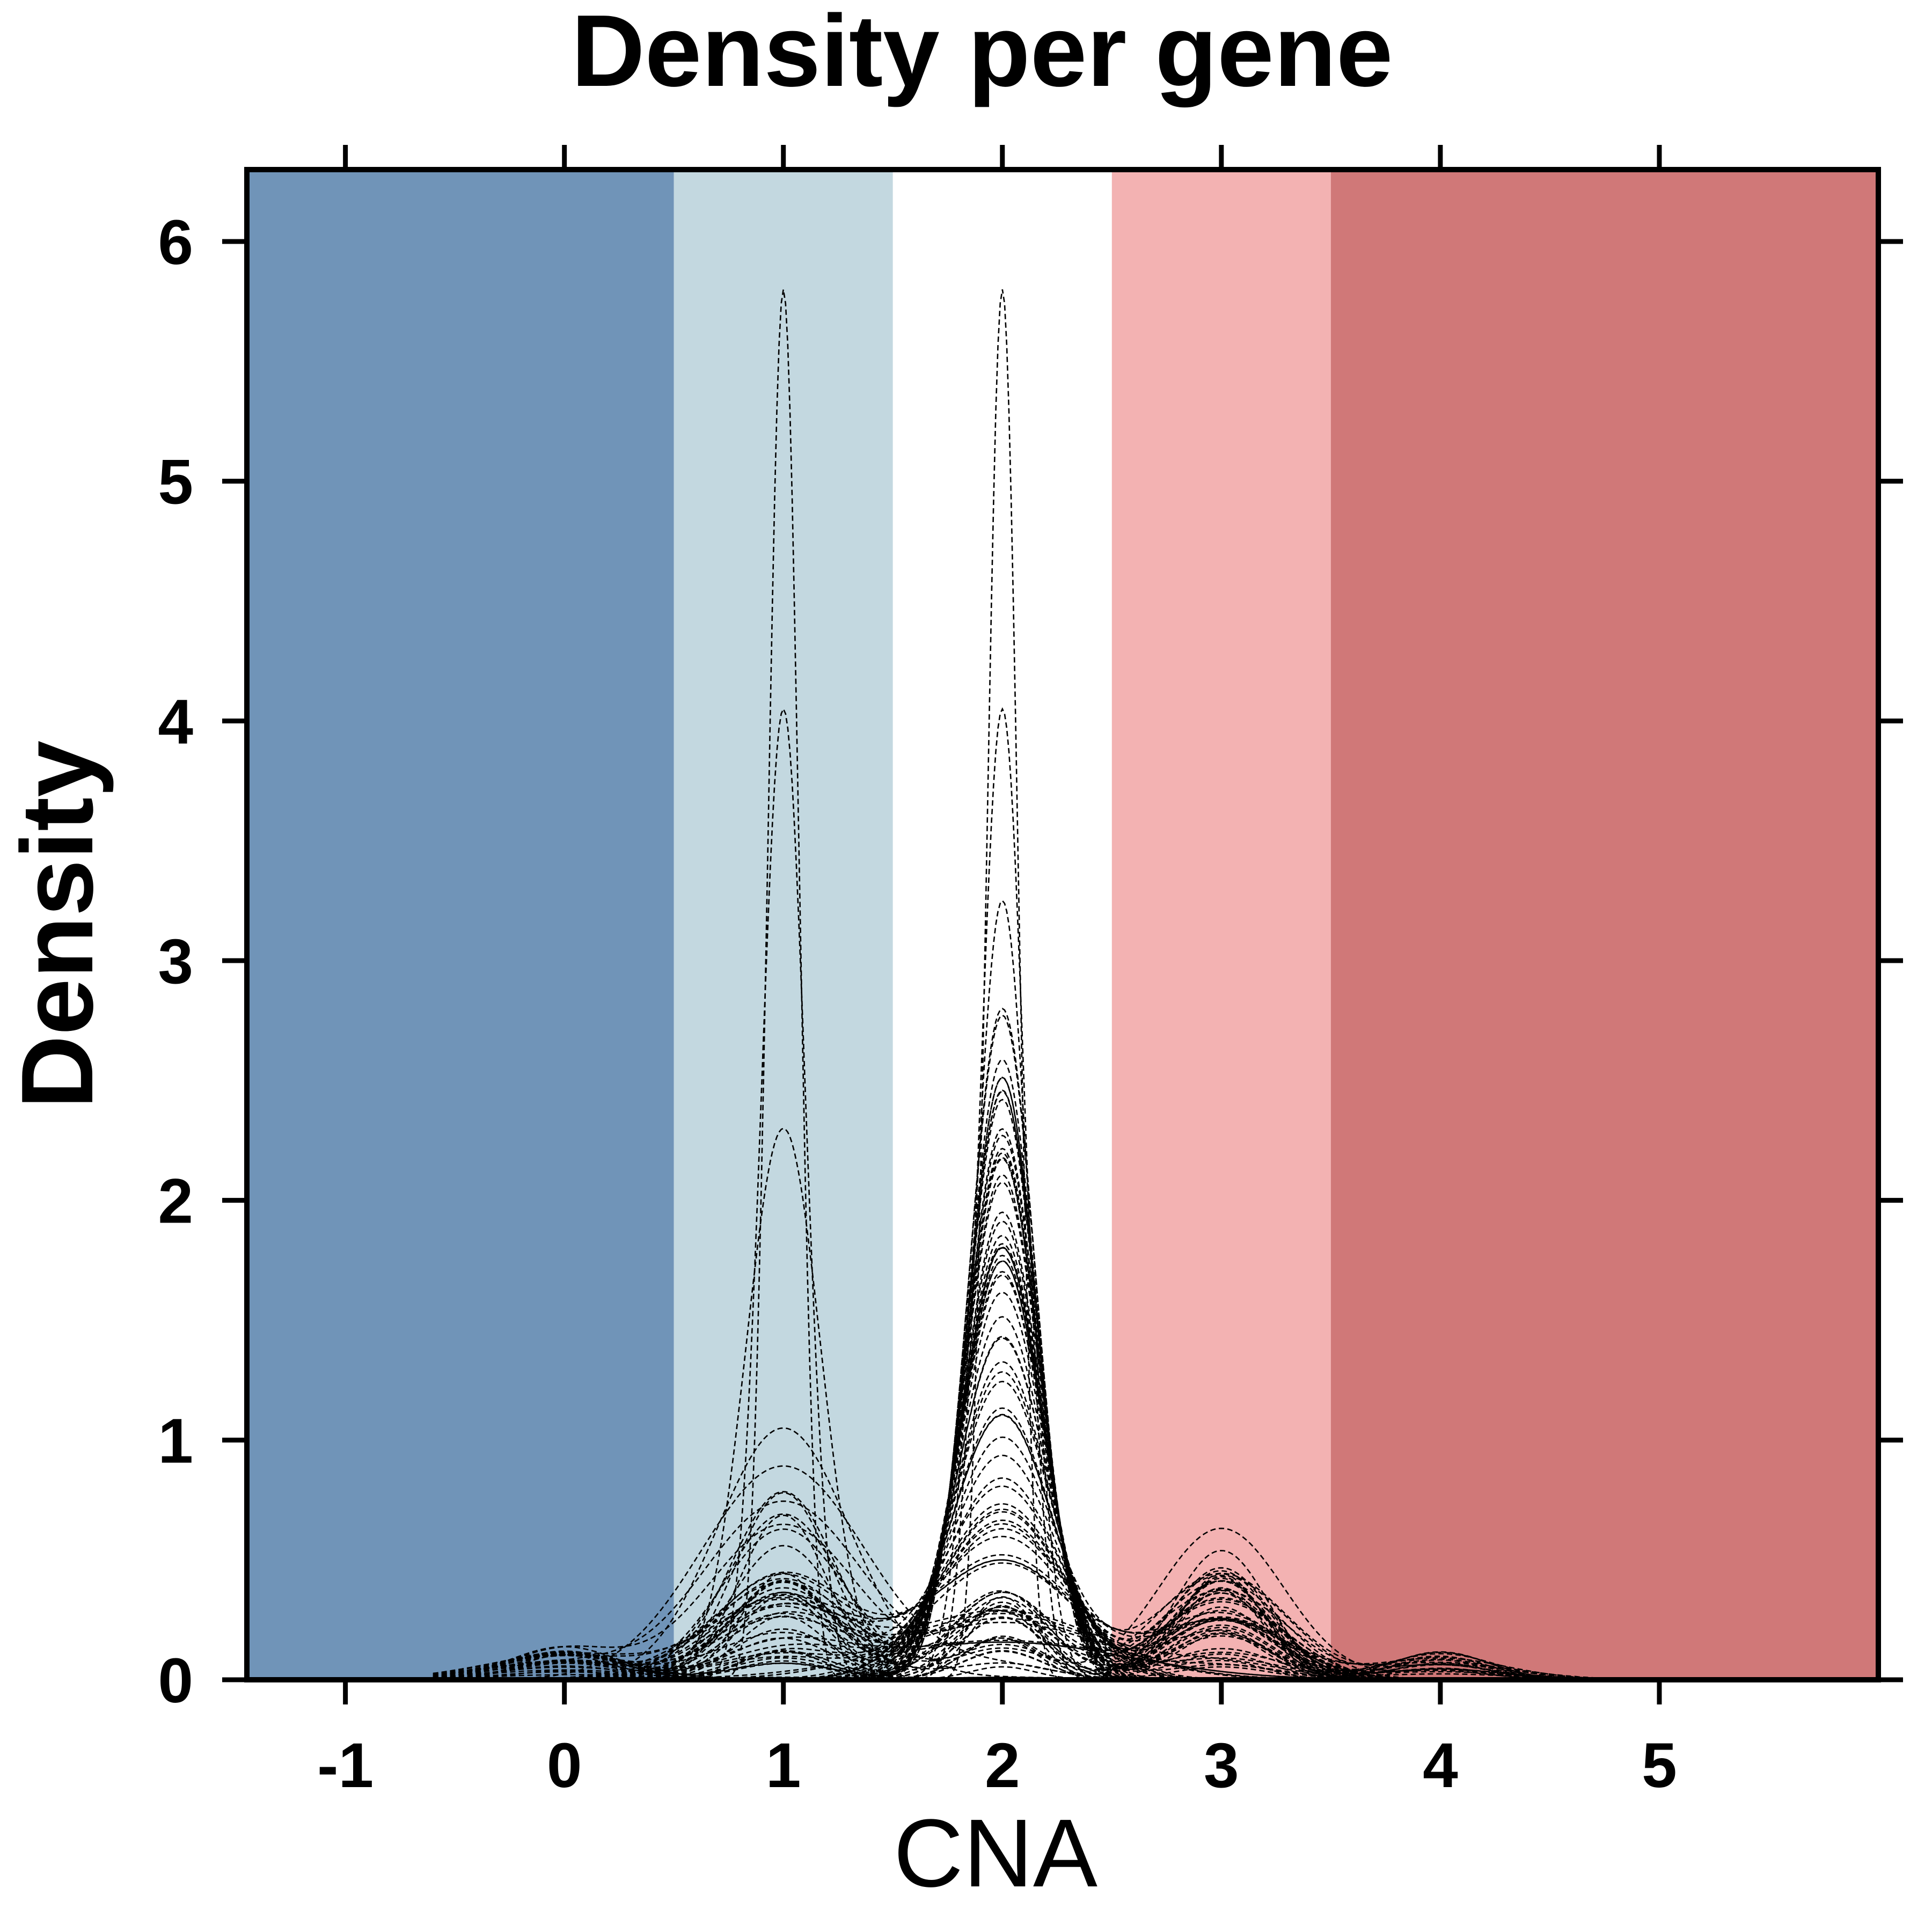 This screenshot has height=1932, width=1932. Describe the element at coordinates (564, 1765) in the screenshot. I see `x-tick-label: 0` at that location.